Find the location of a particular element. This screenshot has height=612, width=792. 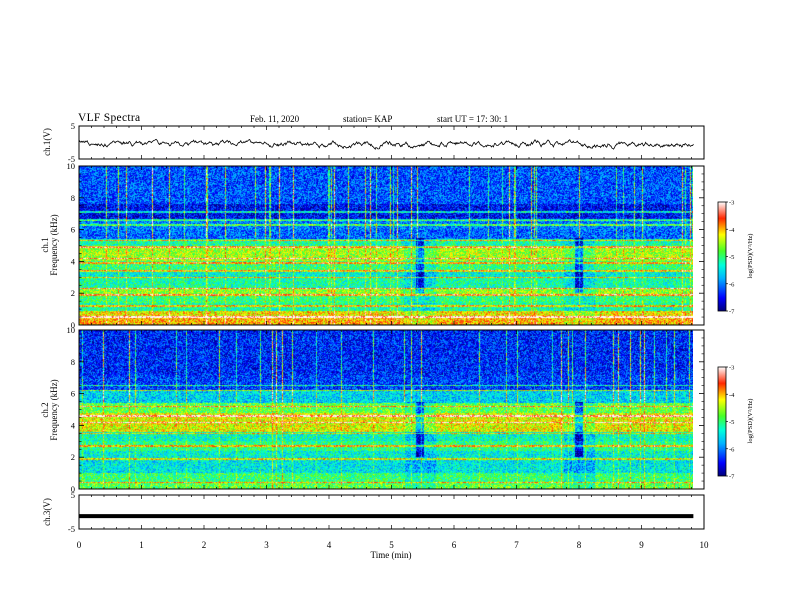

spec1-ytick-label: 8 is located at coordinates (73, 198).